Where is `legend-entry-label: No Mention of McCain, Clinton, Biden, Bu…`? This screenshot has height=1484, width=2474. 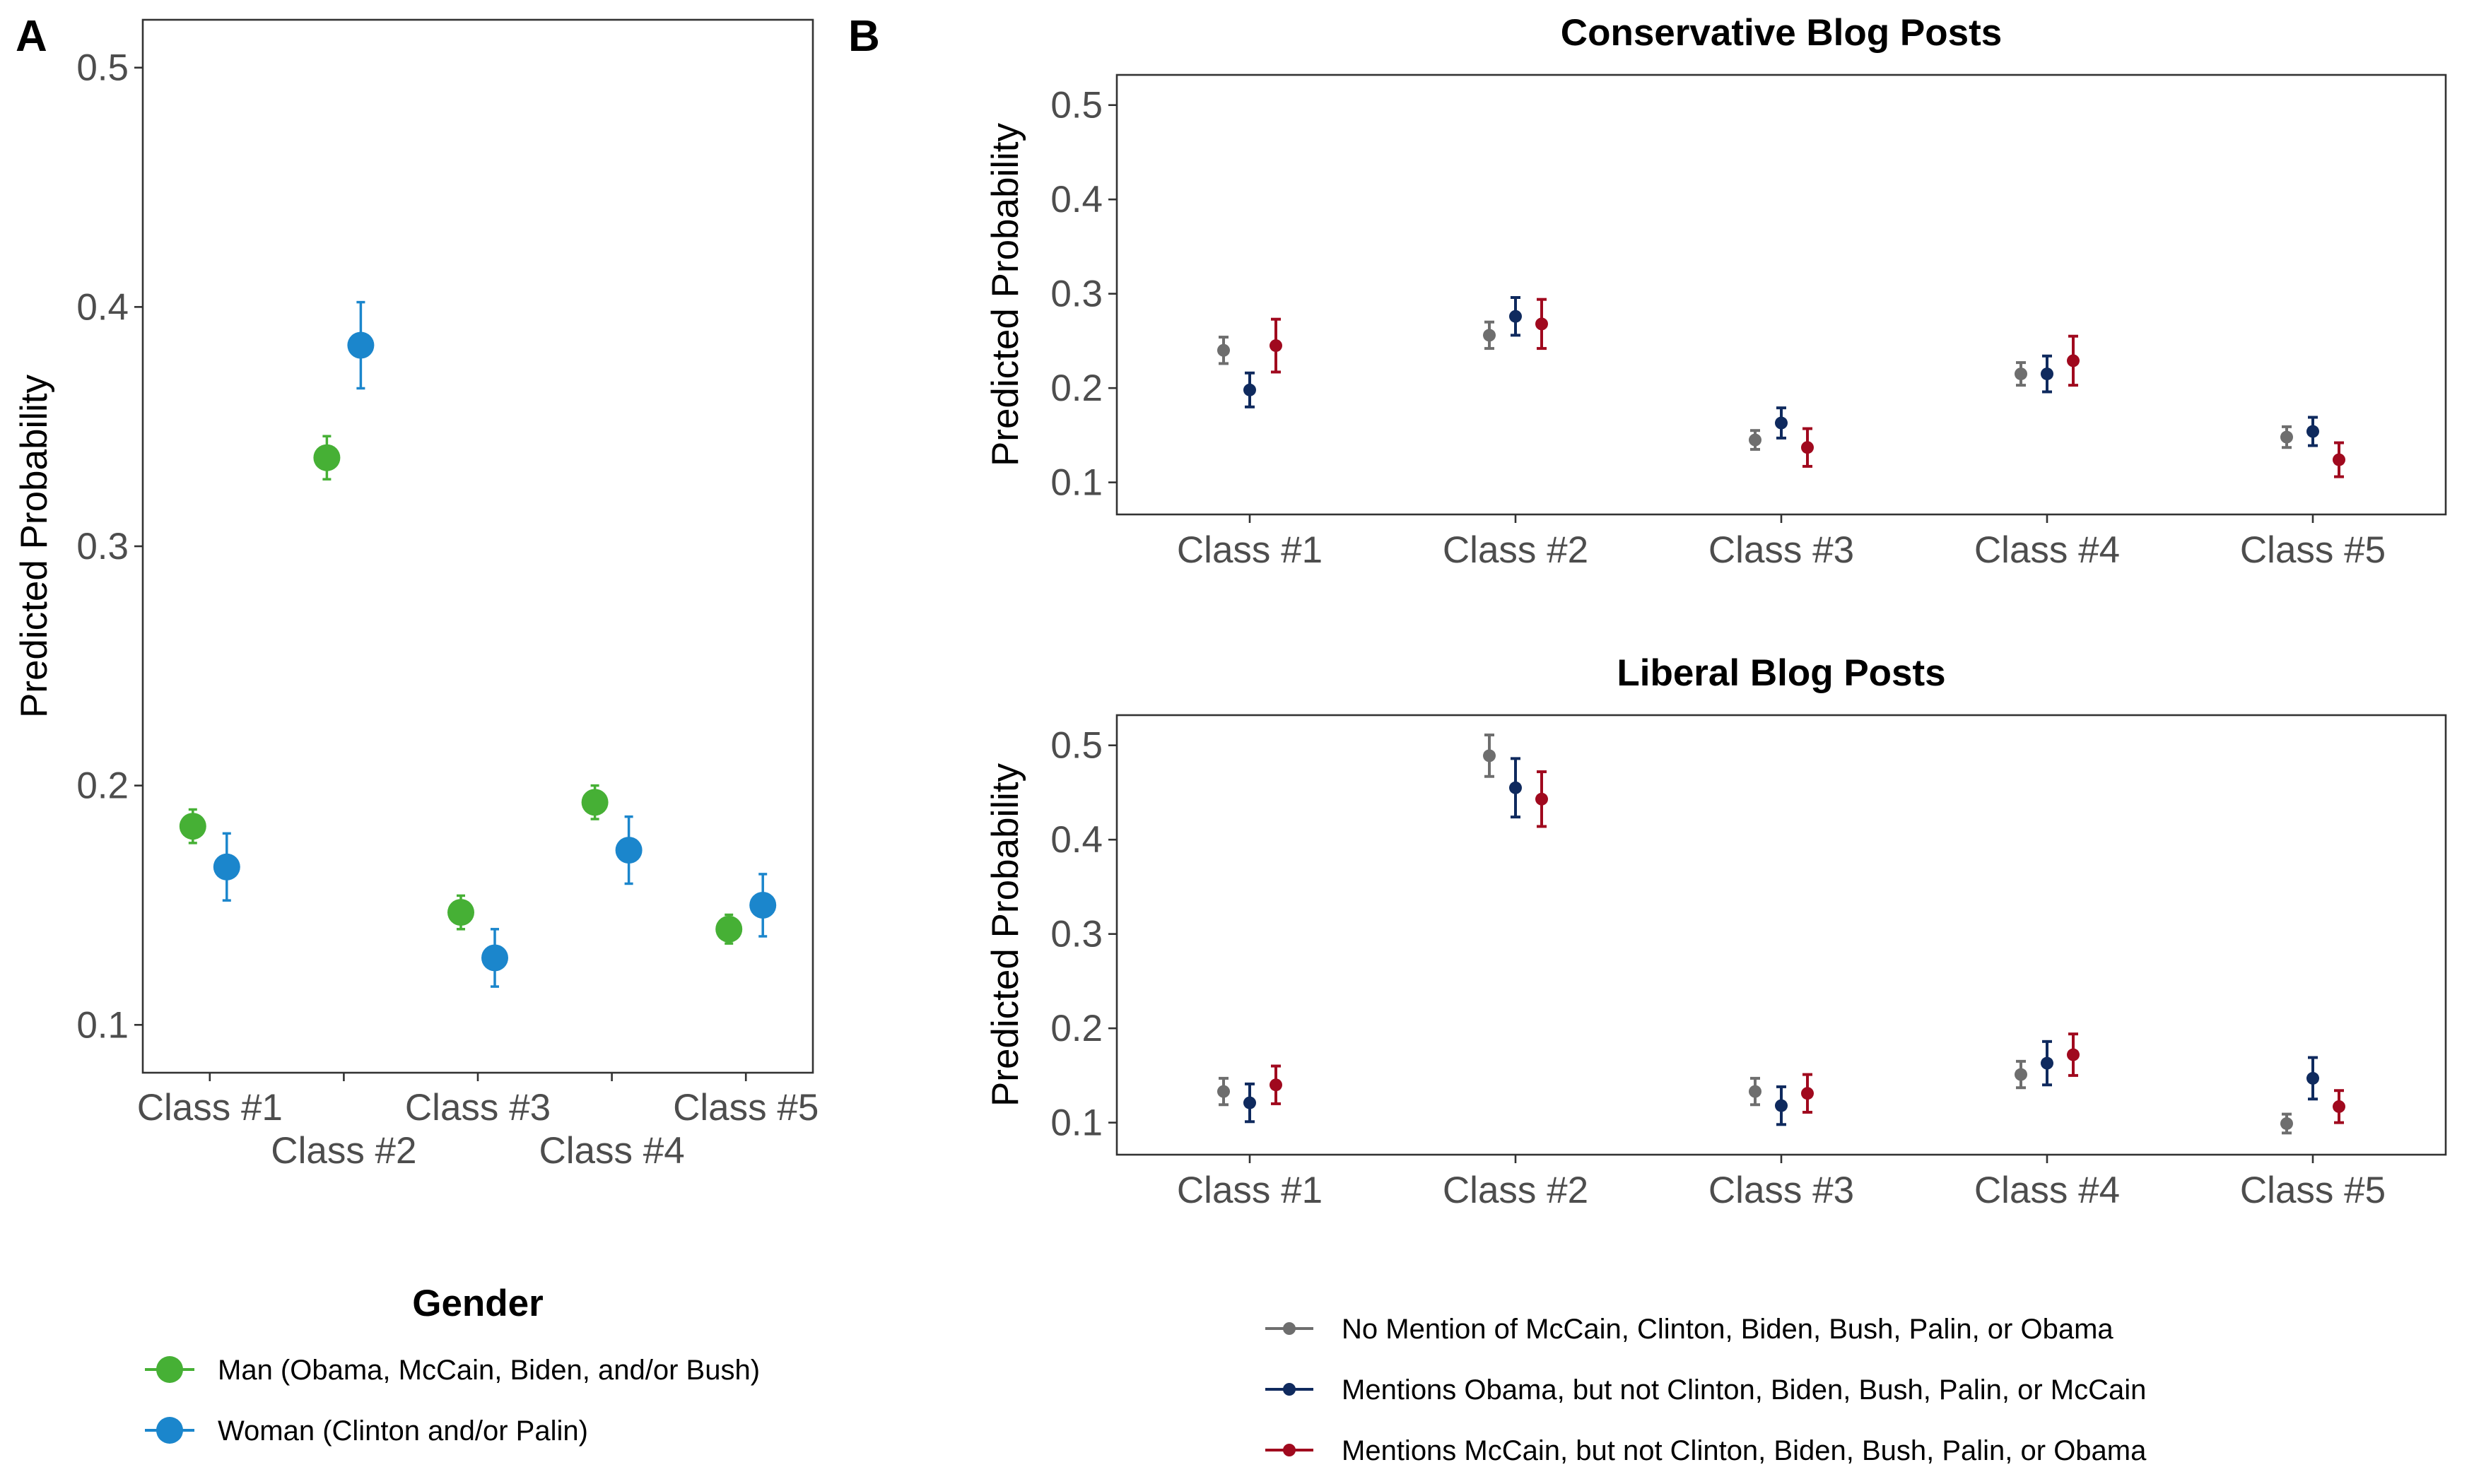
legend-entry-label: No Mention of McCain, Clinton, Biden, Bu… is located at coordinates (1728, 1329).